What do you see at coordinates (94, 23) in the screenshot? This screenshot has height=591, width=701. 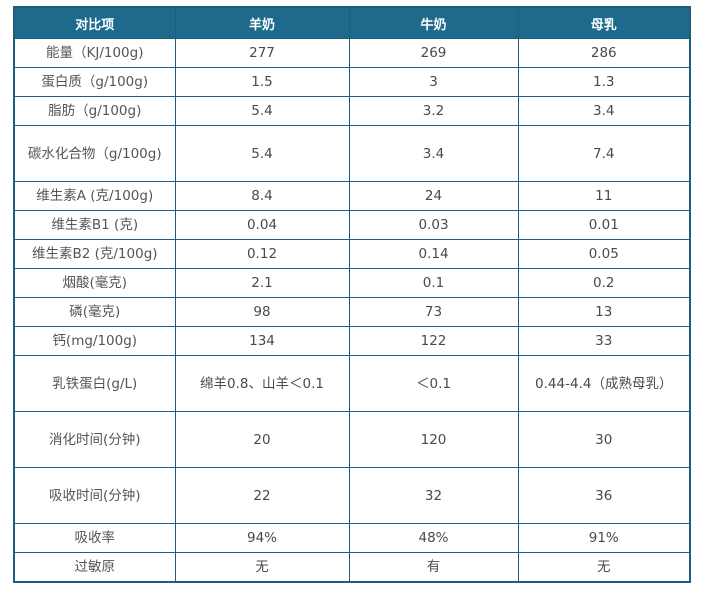 I see `header-item: 对比项` at bounding box center [94, 23].